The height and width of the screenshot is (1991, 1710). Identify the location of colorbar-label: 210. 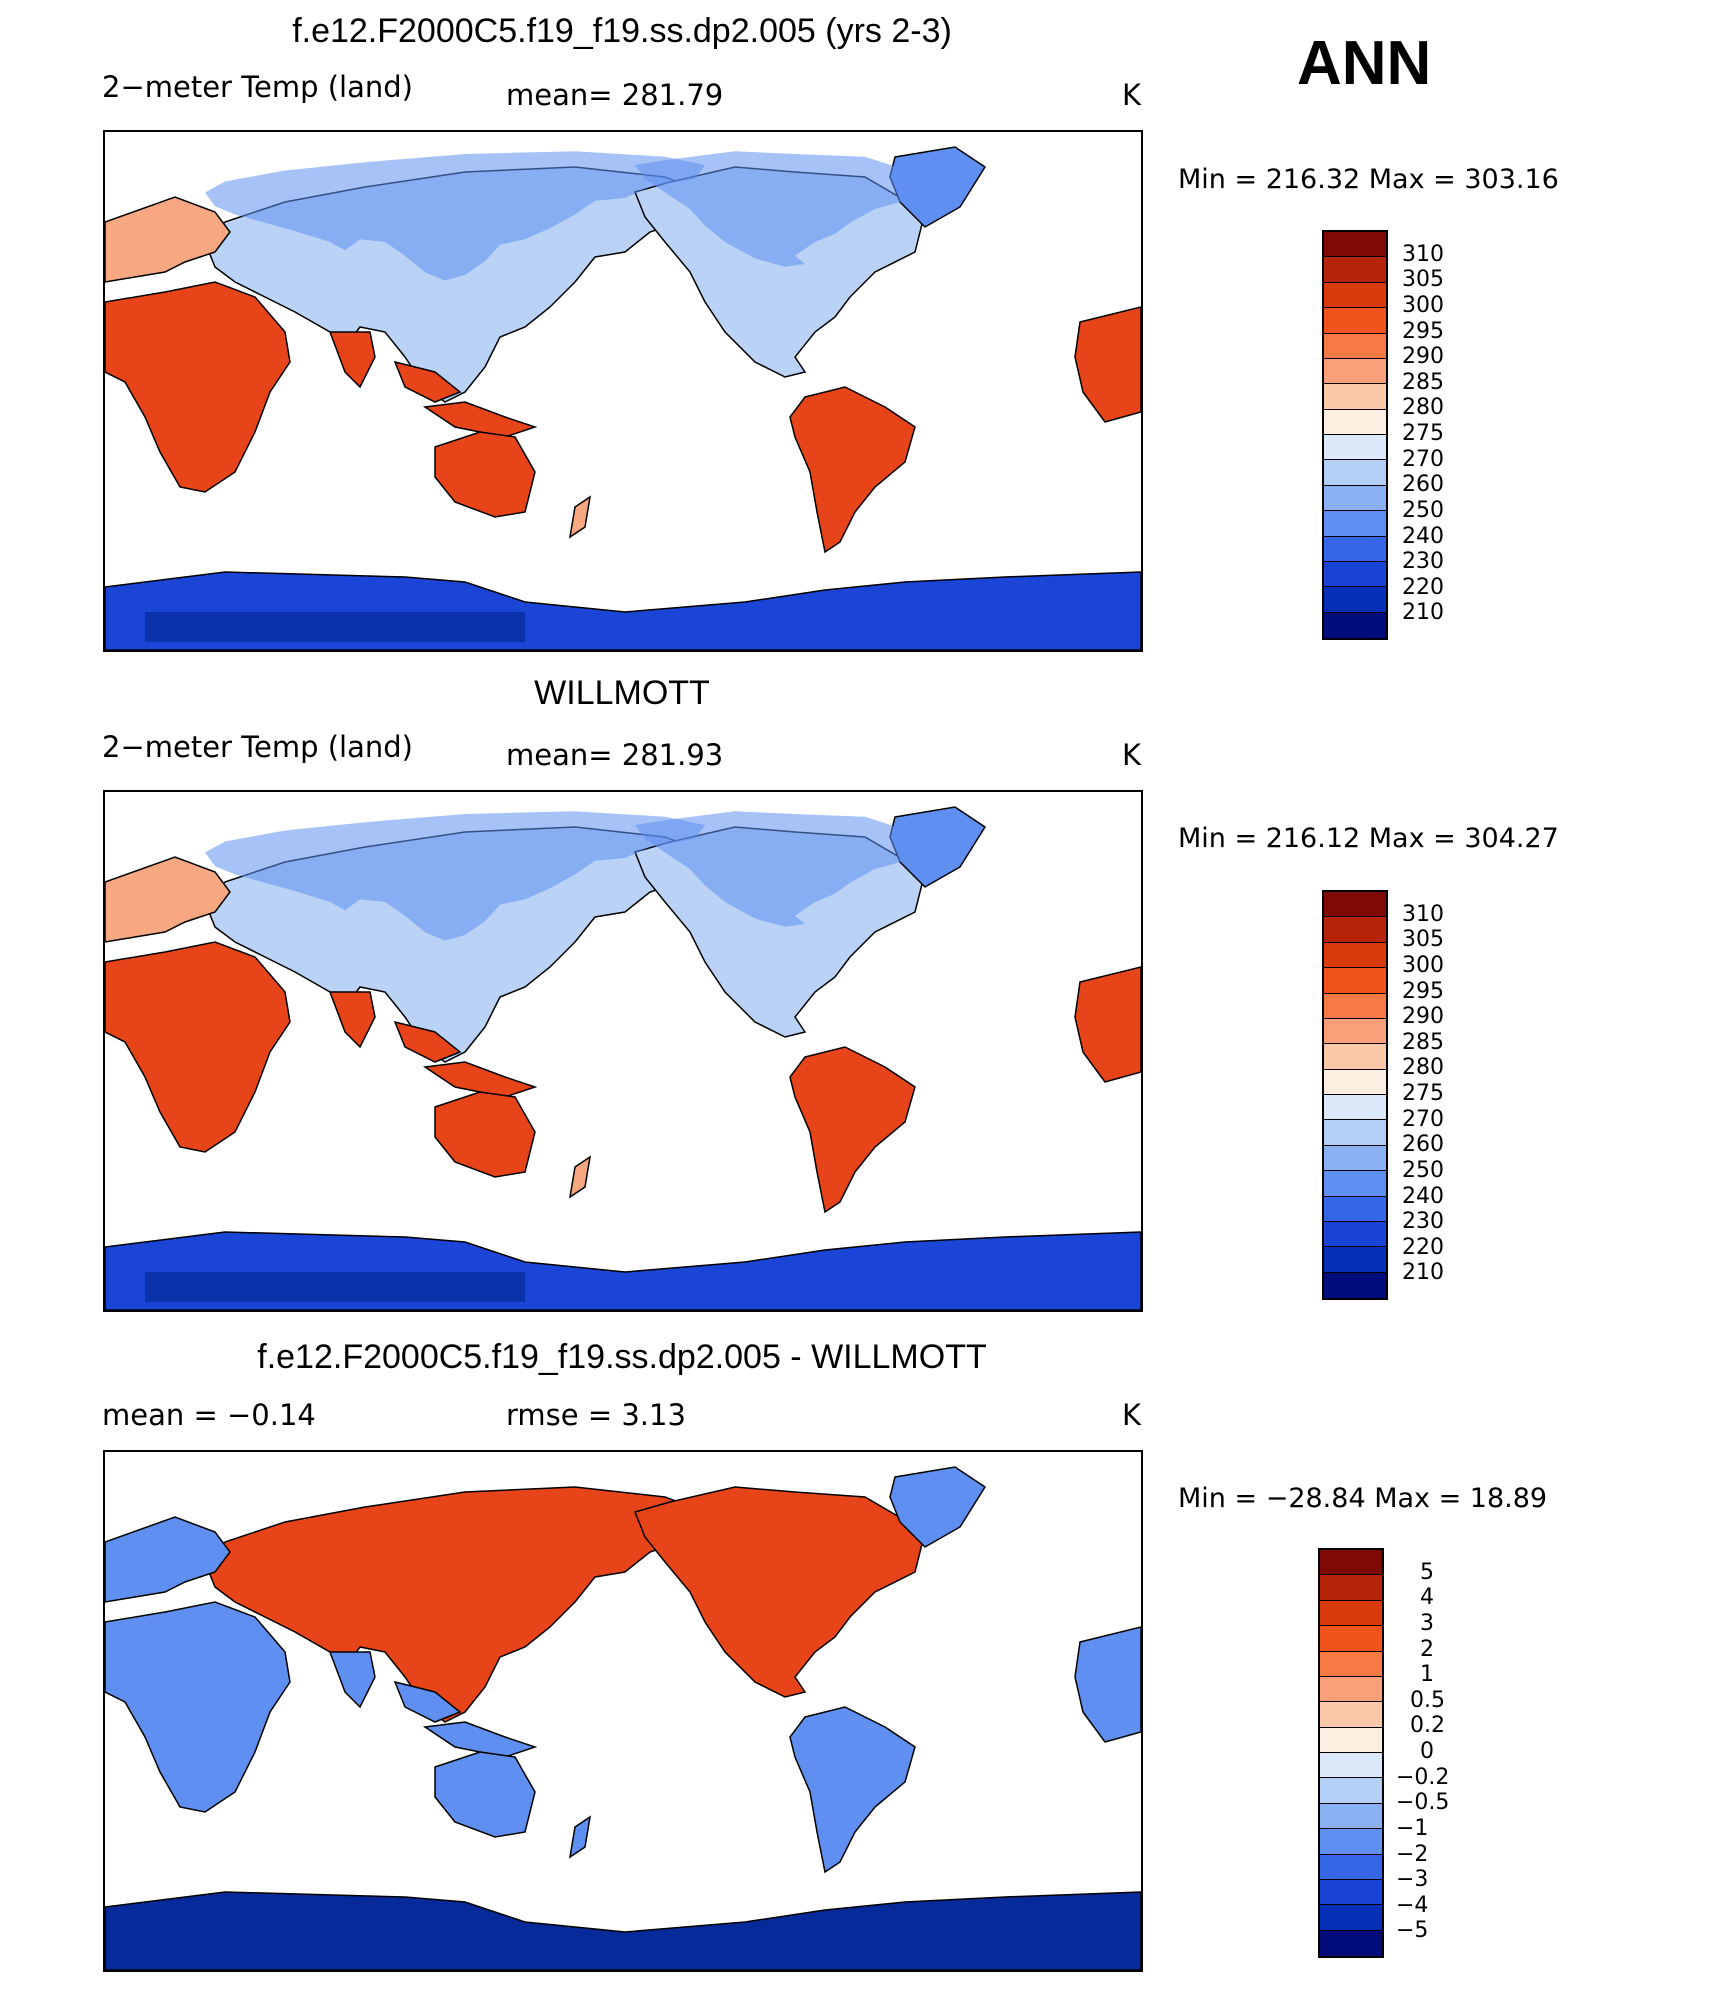
(1423, 1273).